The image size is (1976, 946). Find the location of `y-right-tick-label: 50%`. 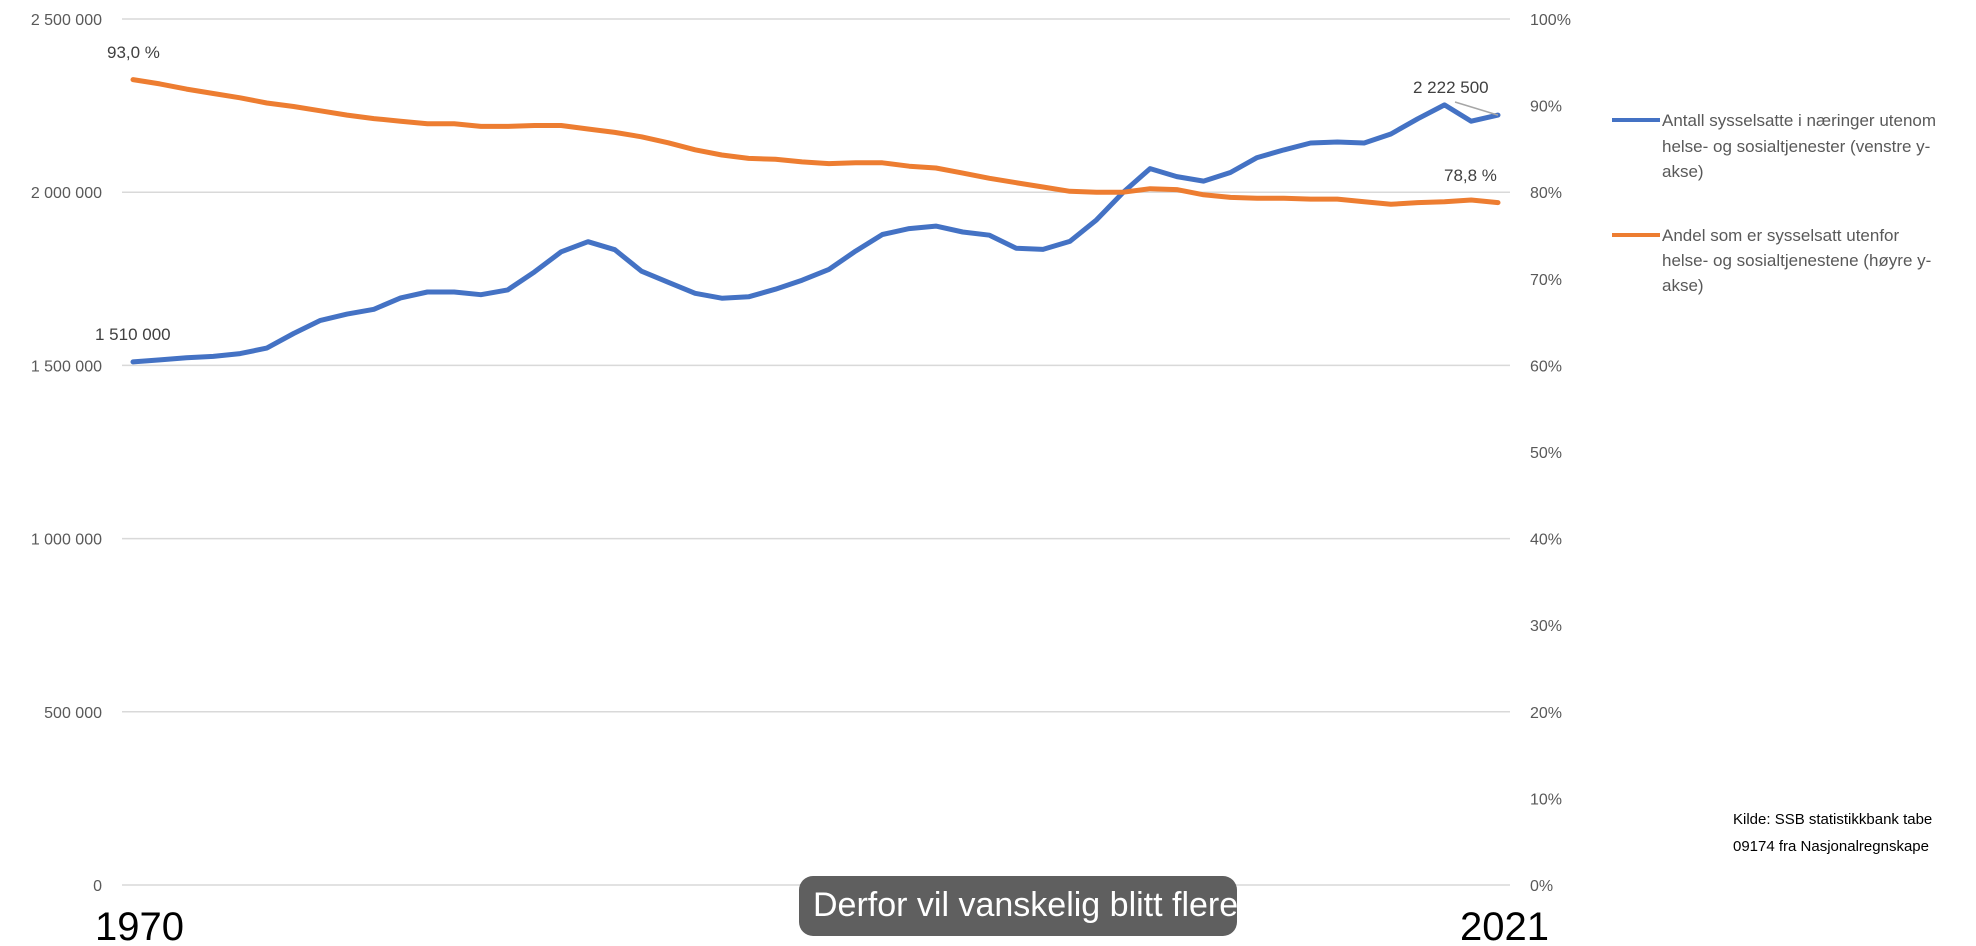

y-right-tick-label: 50% is located at coordinates (1546, 453).